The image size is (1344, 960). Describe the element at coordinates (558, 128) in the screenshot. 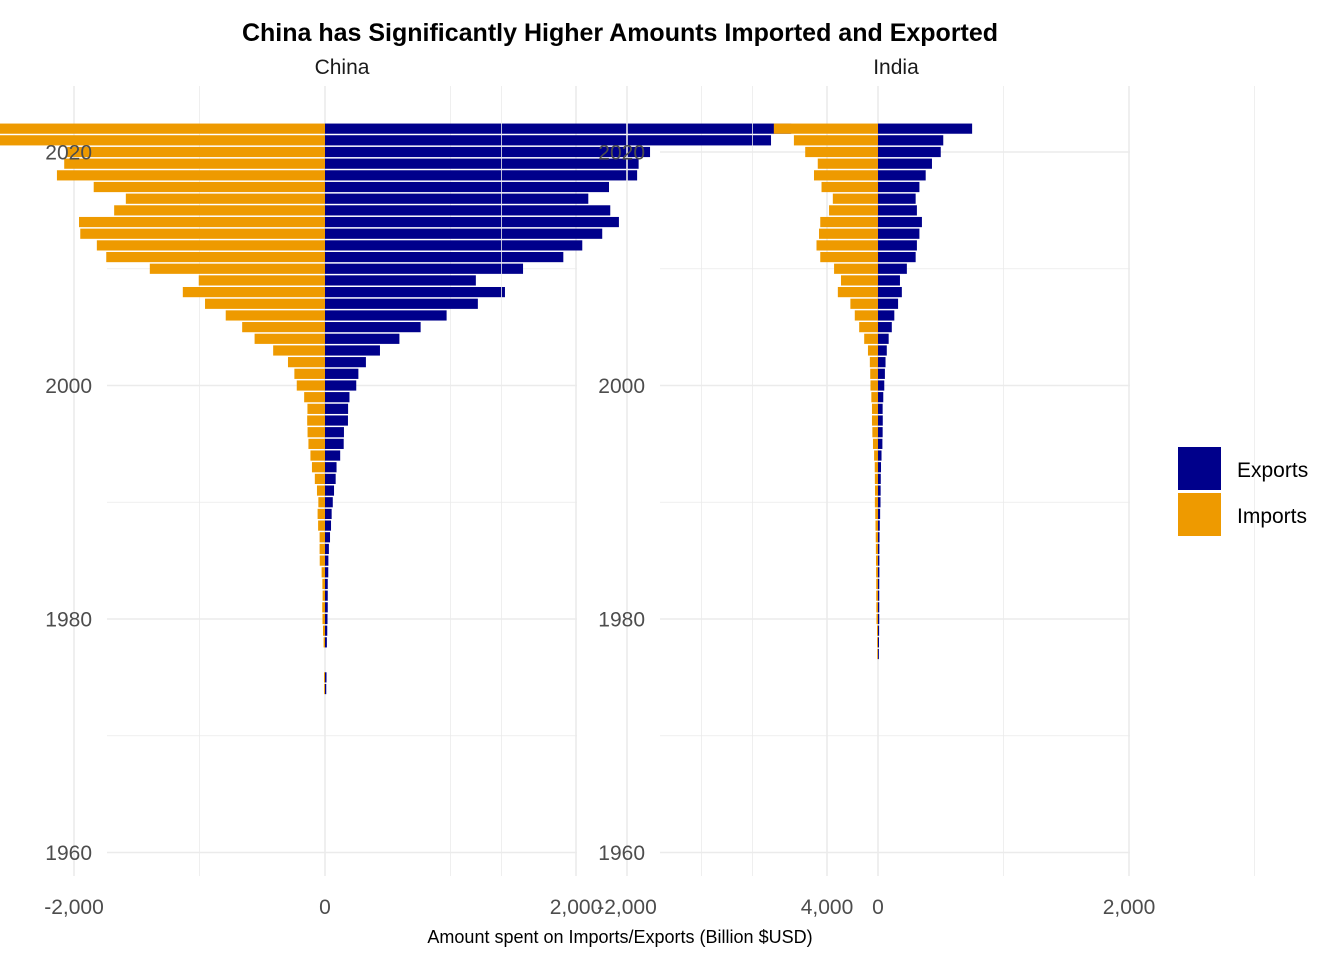

I see `exports-bar-2022` at that location.